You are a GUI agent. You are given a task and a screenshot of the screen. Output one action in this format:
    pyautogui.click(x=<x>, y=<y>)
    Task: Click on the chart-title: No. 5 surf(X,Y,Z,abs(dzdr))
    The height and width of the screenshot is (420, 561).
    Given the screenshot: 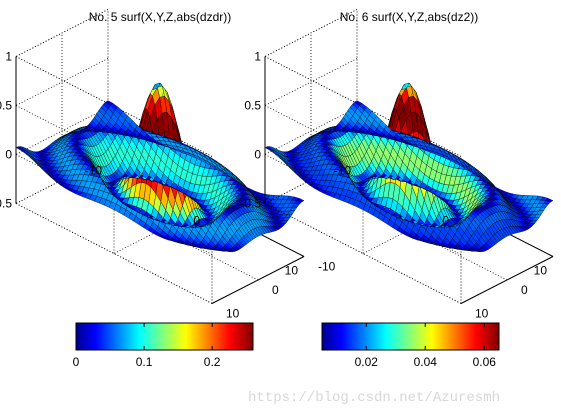 What is the action you would take?
    pyautogui.click(x=160, y=17)
    